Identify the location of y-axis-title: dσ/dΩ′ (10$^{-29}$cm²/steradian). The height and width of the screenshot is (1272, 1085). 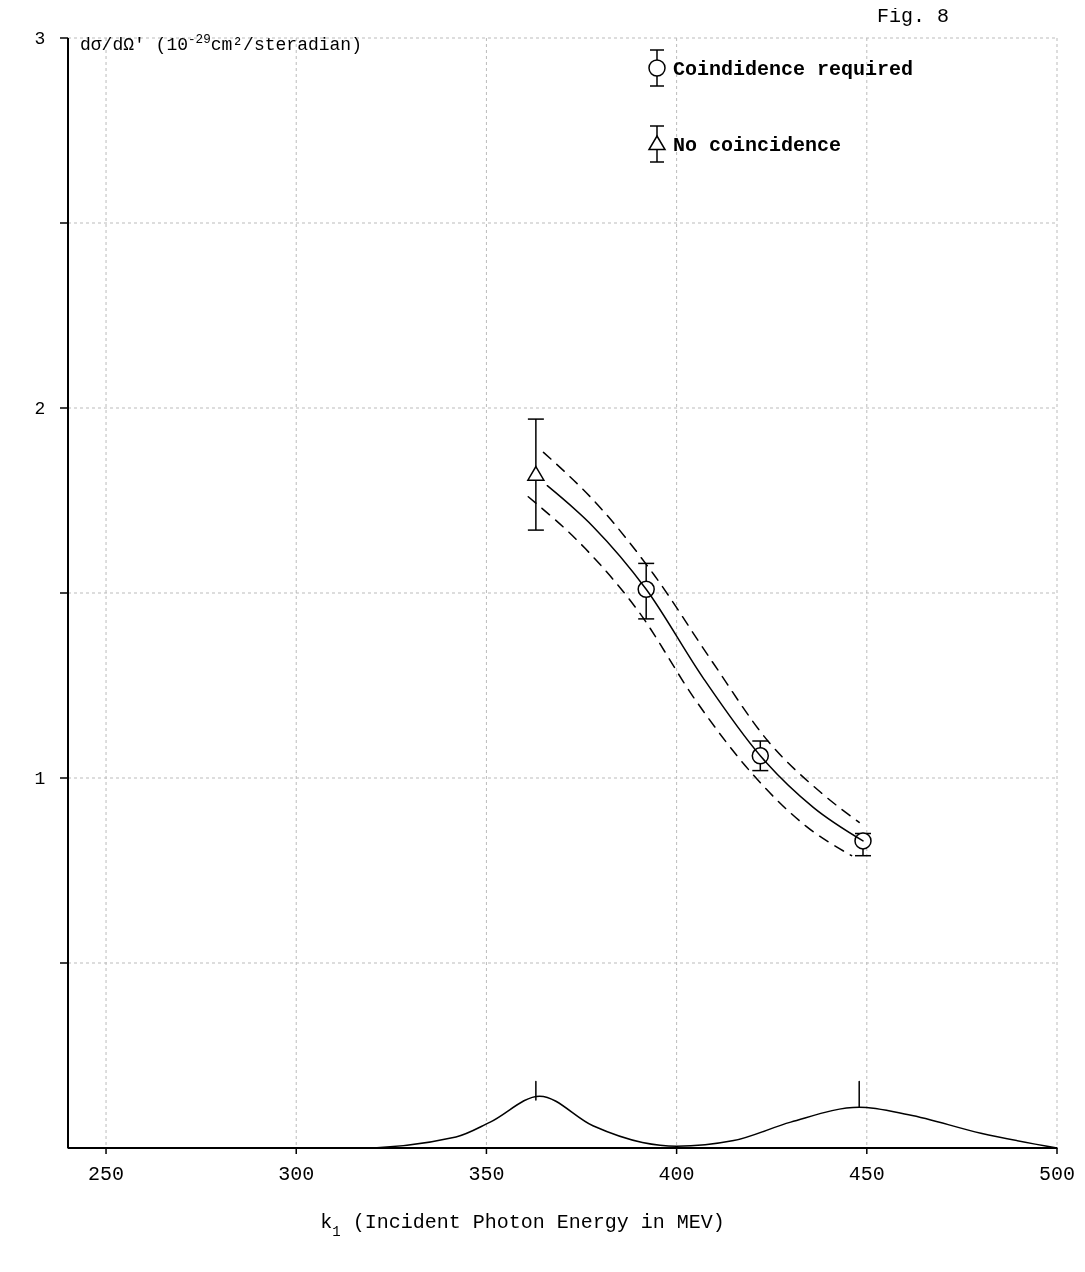
(221, 44).